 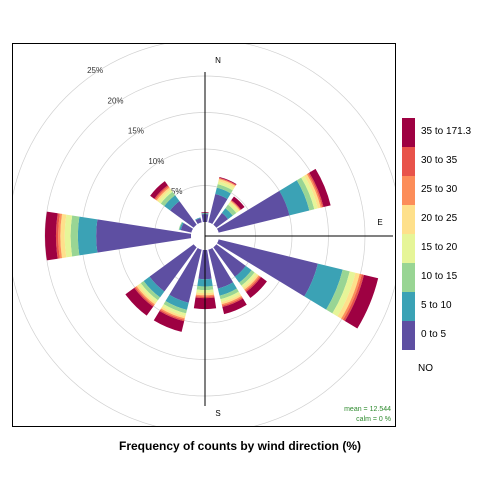 What do you see at coordinates (177, 191) in the screenshot?
I see `radial-tick-label: 5%` at bounding box center [177, 191].